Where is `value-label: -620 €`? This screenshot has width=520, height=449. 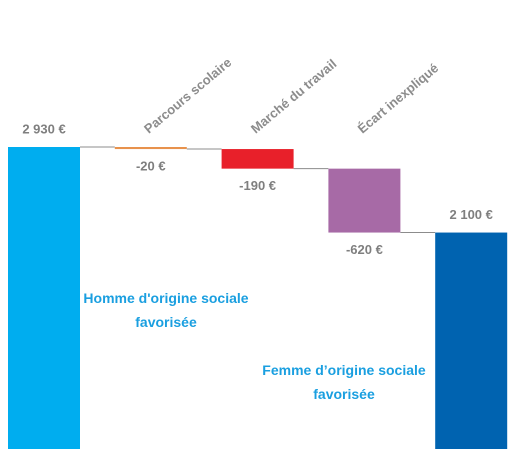
value-label: -620 € is located at coordinates (364, 249).